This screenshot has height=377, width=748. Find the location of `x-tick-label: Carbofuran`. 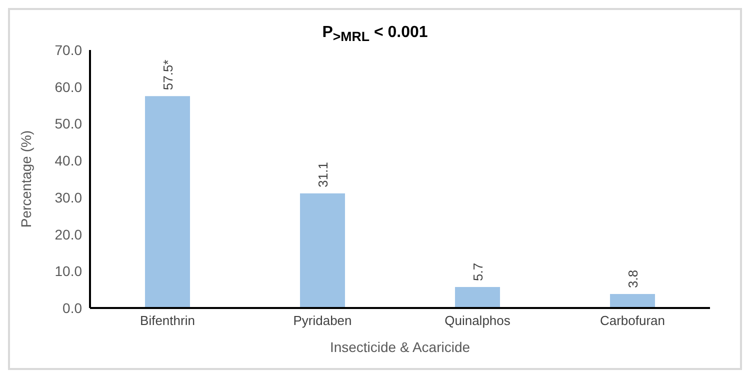

x-tick-label: Carbofuran is located at coordinates (633, 320).